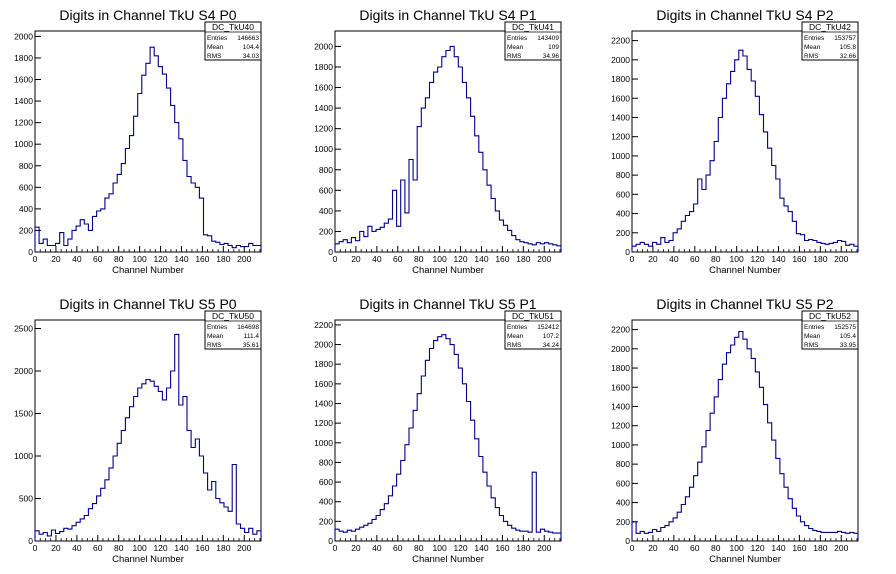 Image resolution: width=896 pixels, height=574 pixels. Describe the element at coordinates (248, 38) in the screenshot. I see `stats-value-entries: 146663` at that location.